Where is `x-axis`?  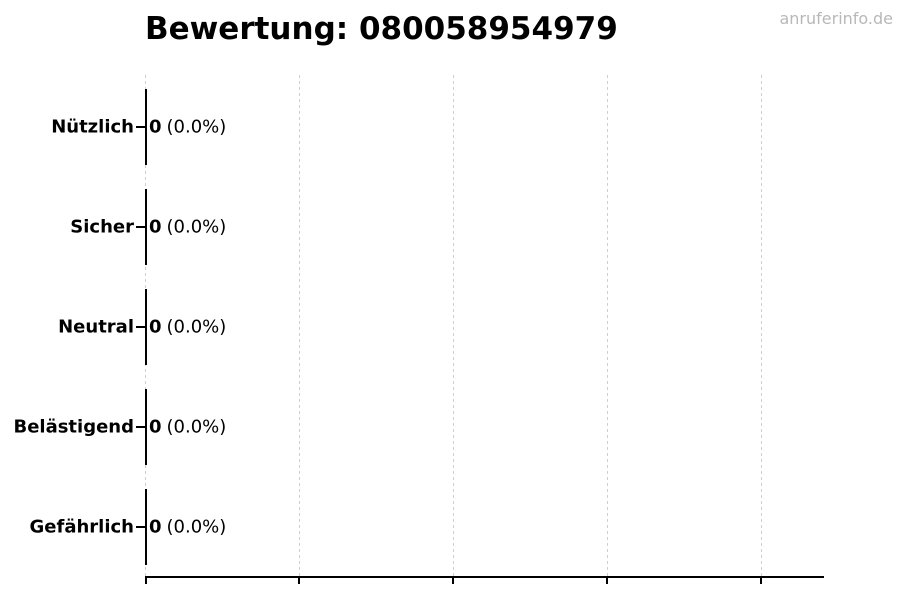
x-axis is located at coordinates (484, 577).